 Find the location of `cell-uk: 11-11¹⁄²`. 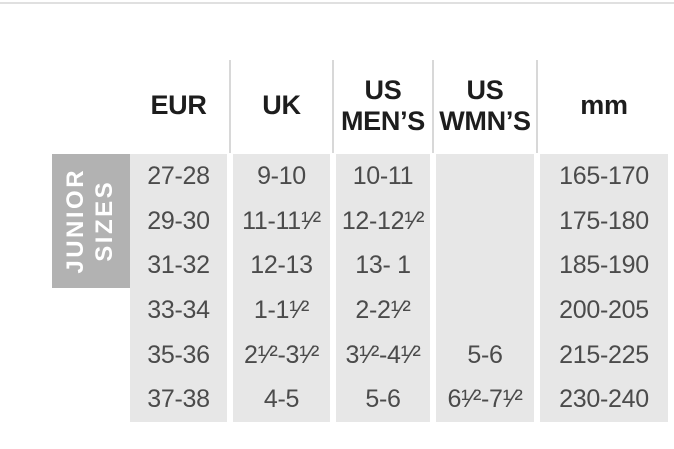

cell-uk: 11-11¹⁄² is located at coordinates (281, 221).